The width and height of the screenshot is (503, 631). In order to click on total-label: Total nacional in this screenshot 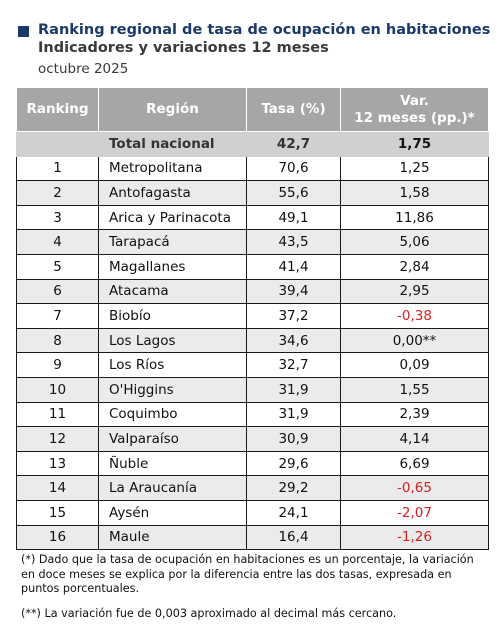, I will do `click(172, 144)`.